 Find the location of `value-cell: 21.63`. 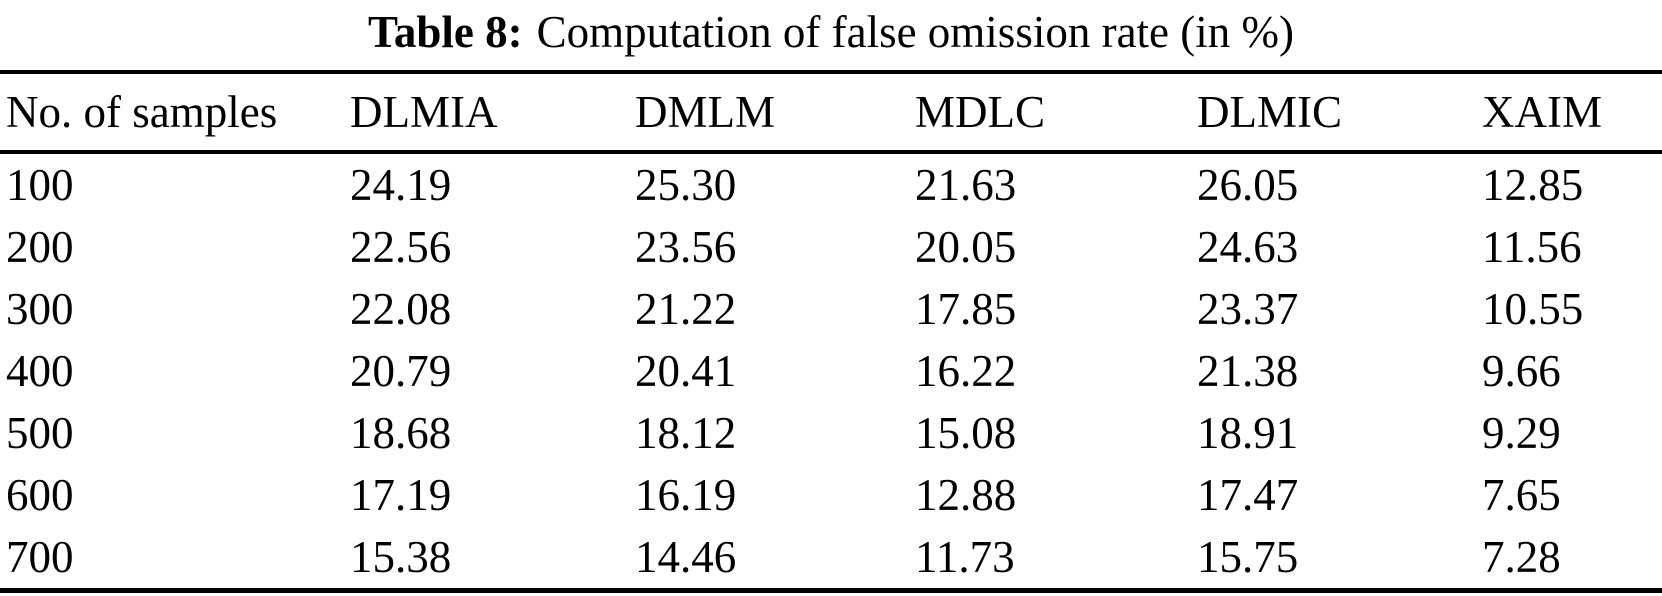

value-cell: 21.63 is located at coordinates (966, 185).